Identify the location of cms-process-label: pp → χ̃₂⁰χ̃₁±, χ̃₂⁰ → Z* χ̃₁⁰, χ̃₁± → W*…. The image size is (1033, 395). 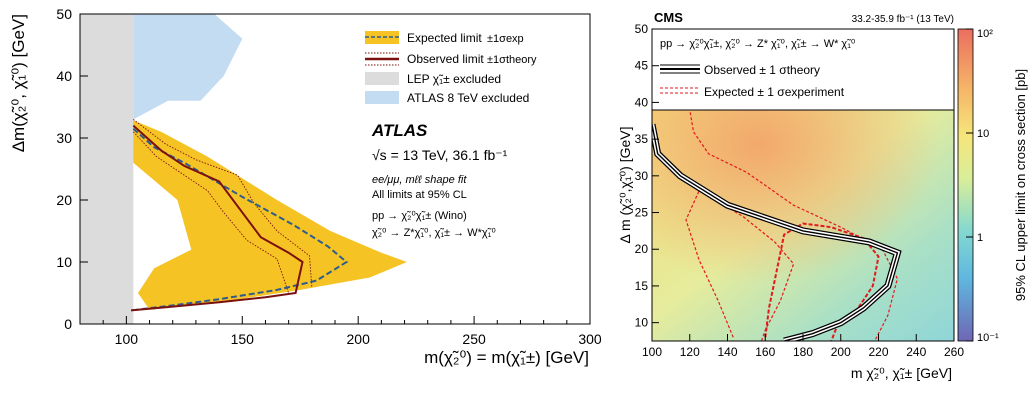
(758, 44).